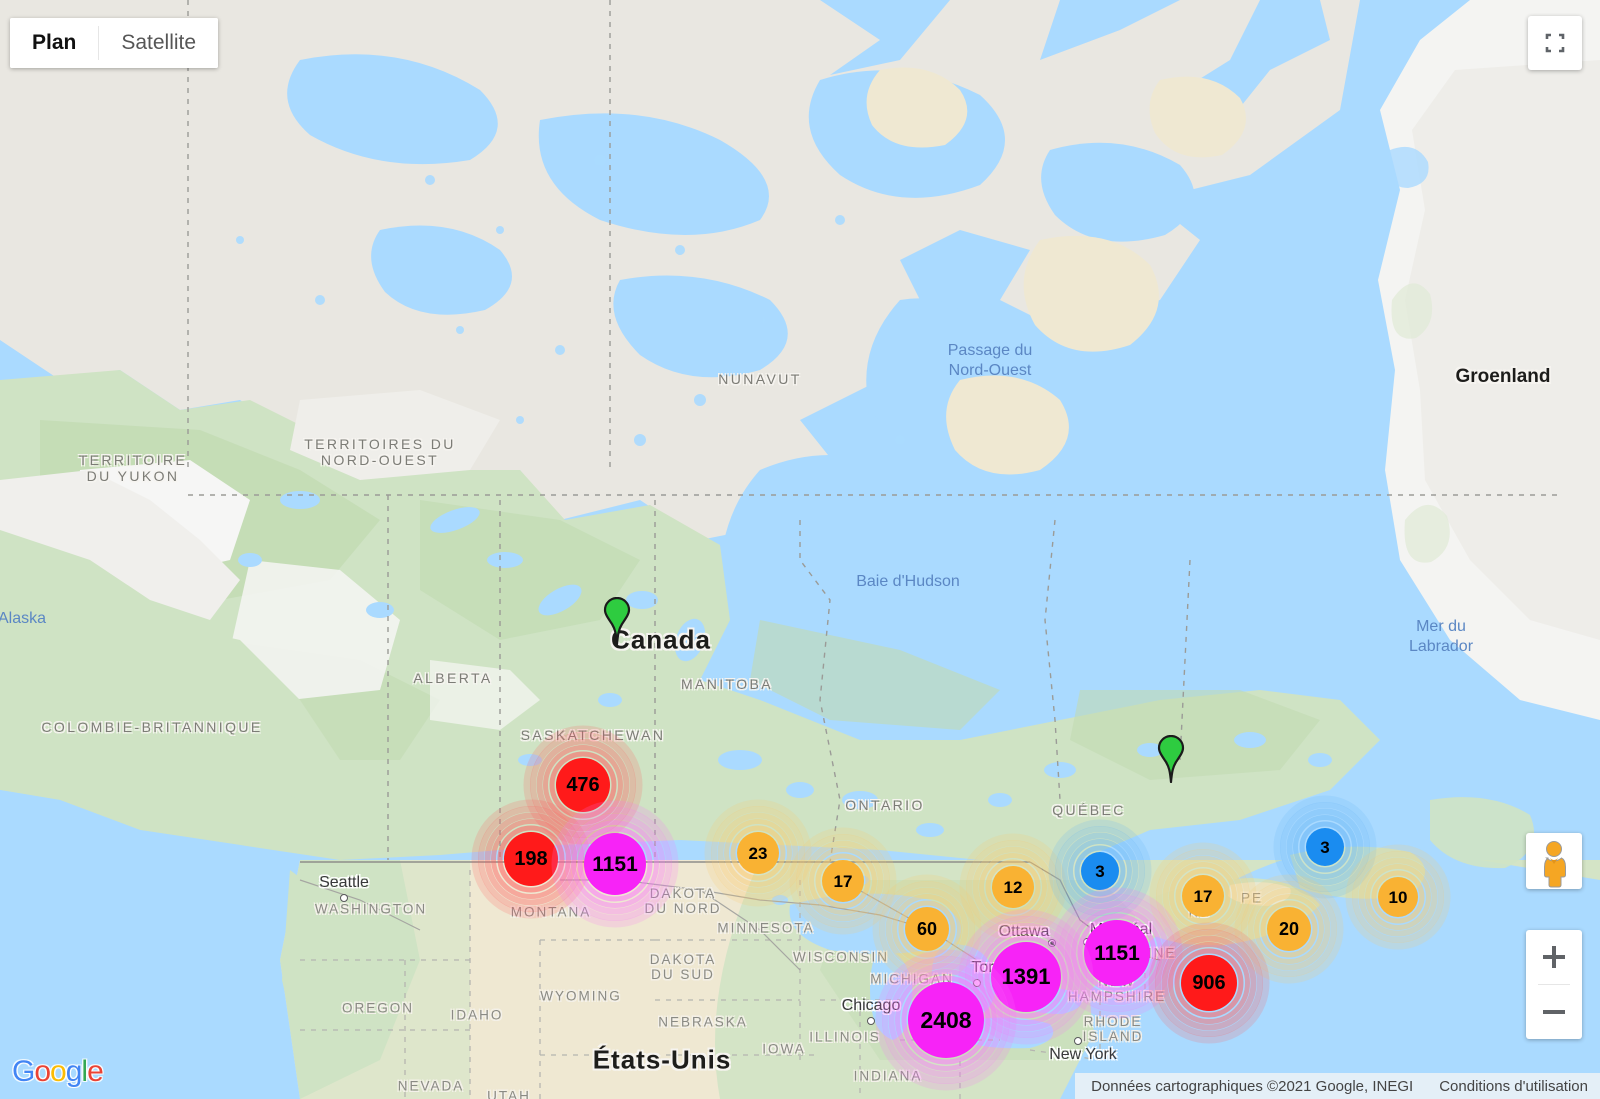 The width and height of the screenshot is (1600, 1099). I want to click on cluster-count-label: 198, so click(531, 859).